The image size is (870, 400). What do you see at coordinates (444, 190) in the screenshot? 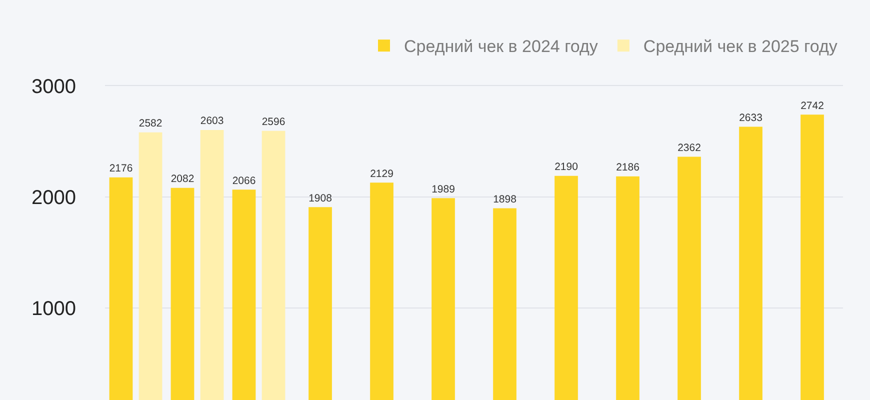
I see `data-label: 1989` at bounding box center [444, 190].